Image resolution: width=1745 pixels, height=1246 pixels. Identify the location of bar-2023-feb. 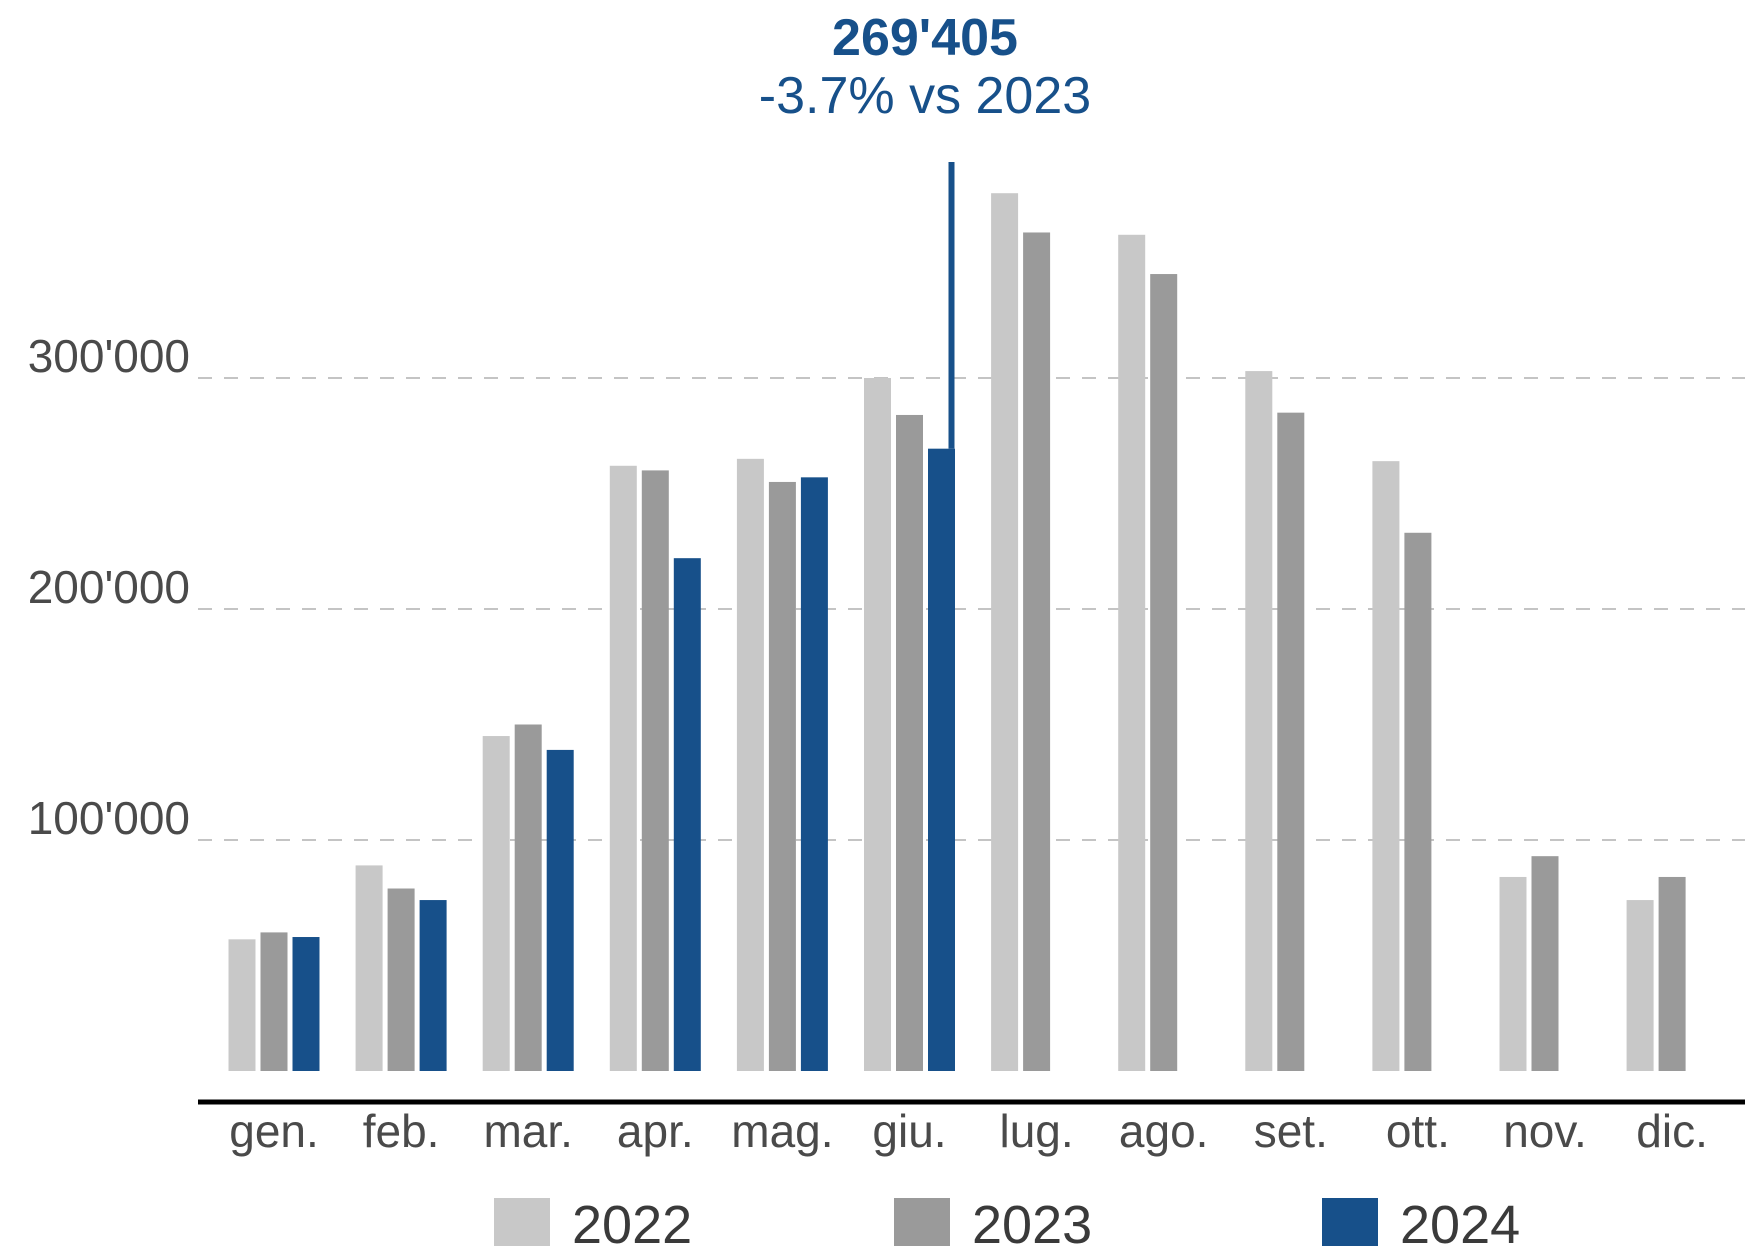
(401, 979).